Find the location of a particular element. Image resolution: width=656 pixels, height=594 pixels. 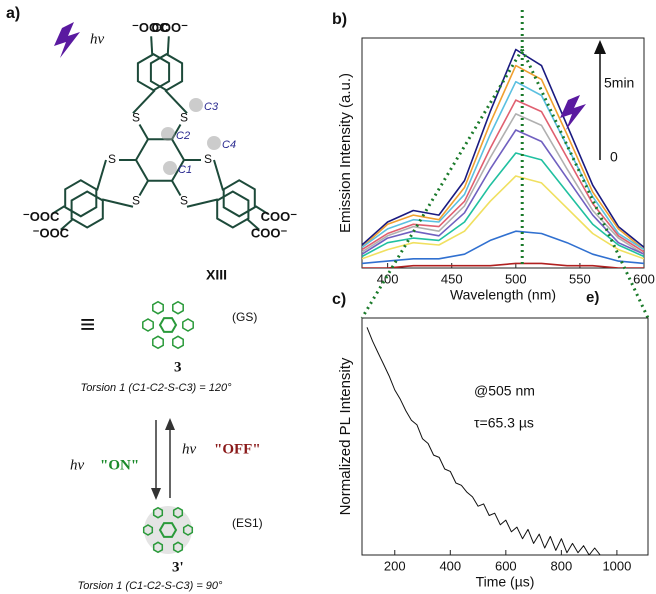

x-tick-label: 400 is located at coordinates (450, 565).